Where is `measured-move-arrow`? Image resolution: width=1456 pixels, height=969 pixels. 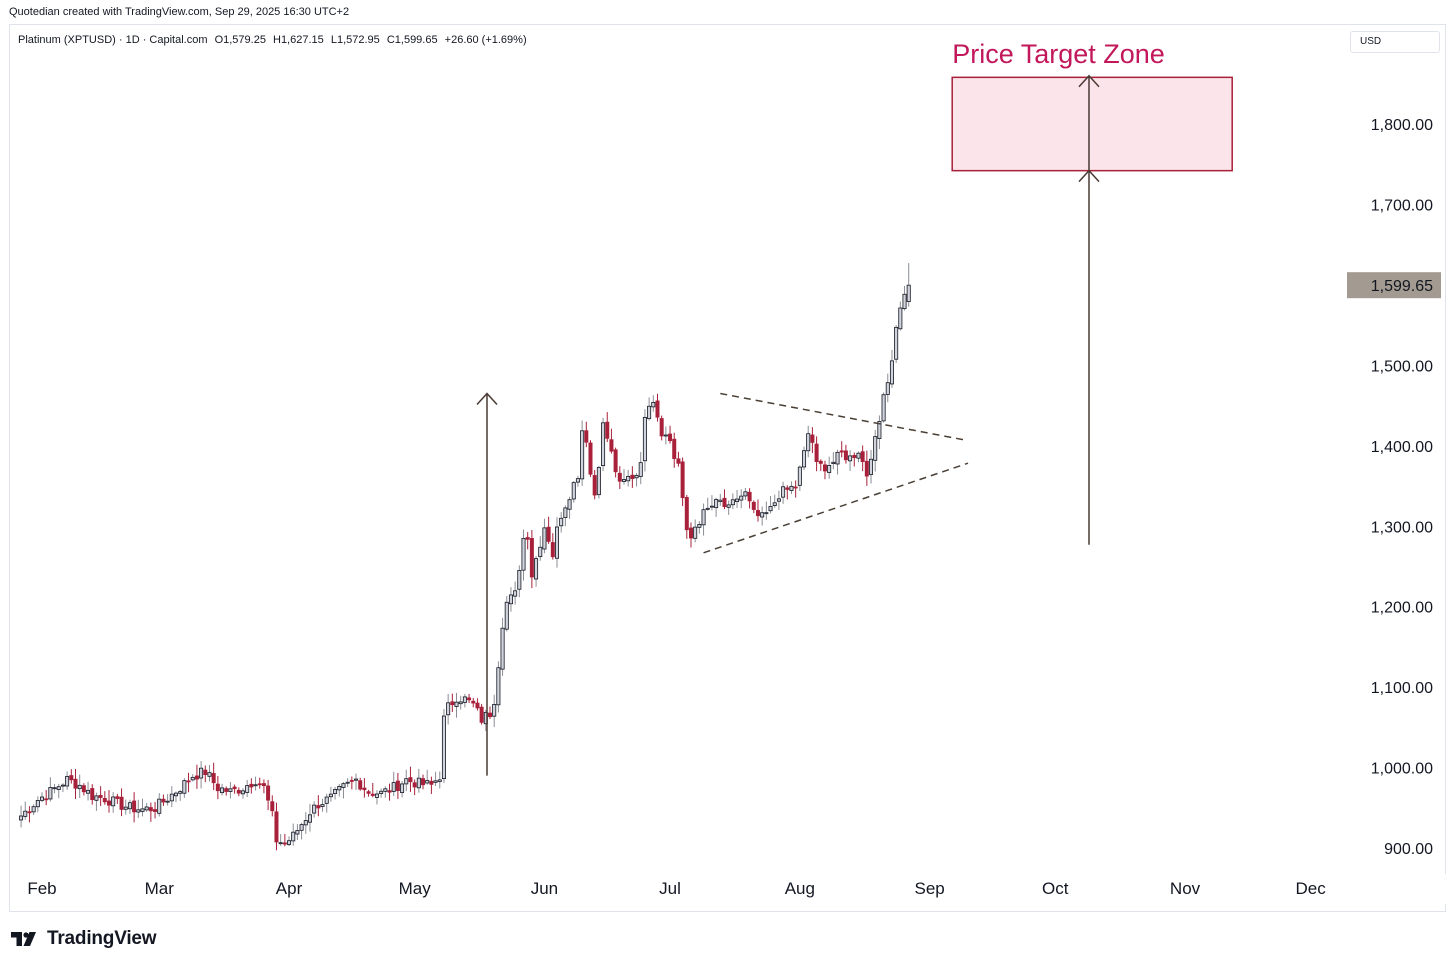 measured-move-arrow is located at coordinates (487, 584).